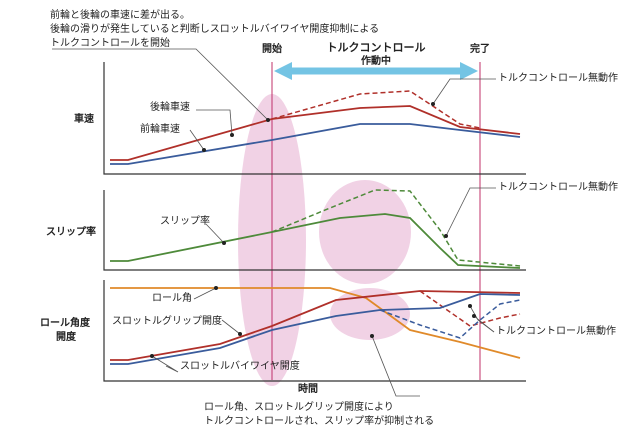  I want to click on slip-inactive-label: トルクコントロール無動作, so click(558, 187).